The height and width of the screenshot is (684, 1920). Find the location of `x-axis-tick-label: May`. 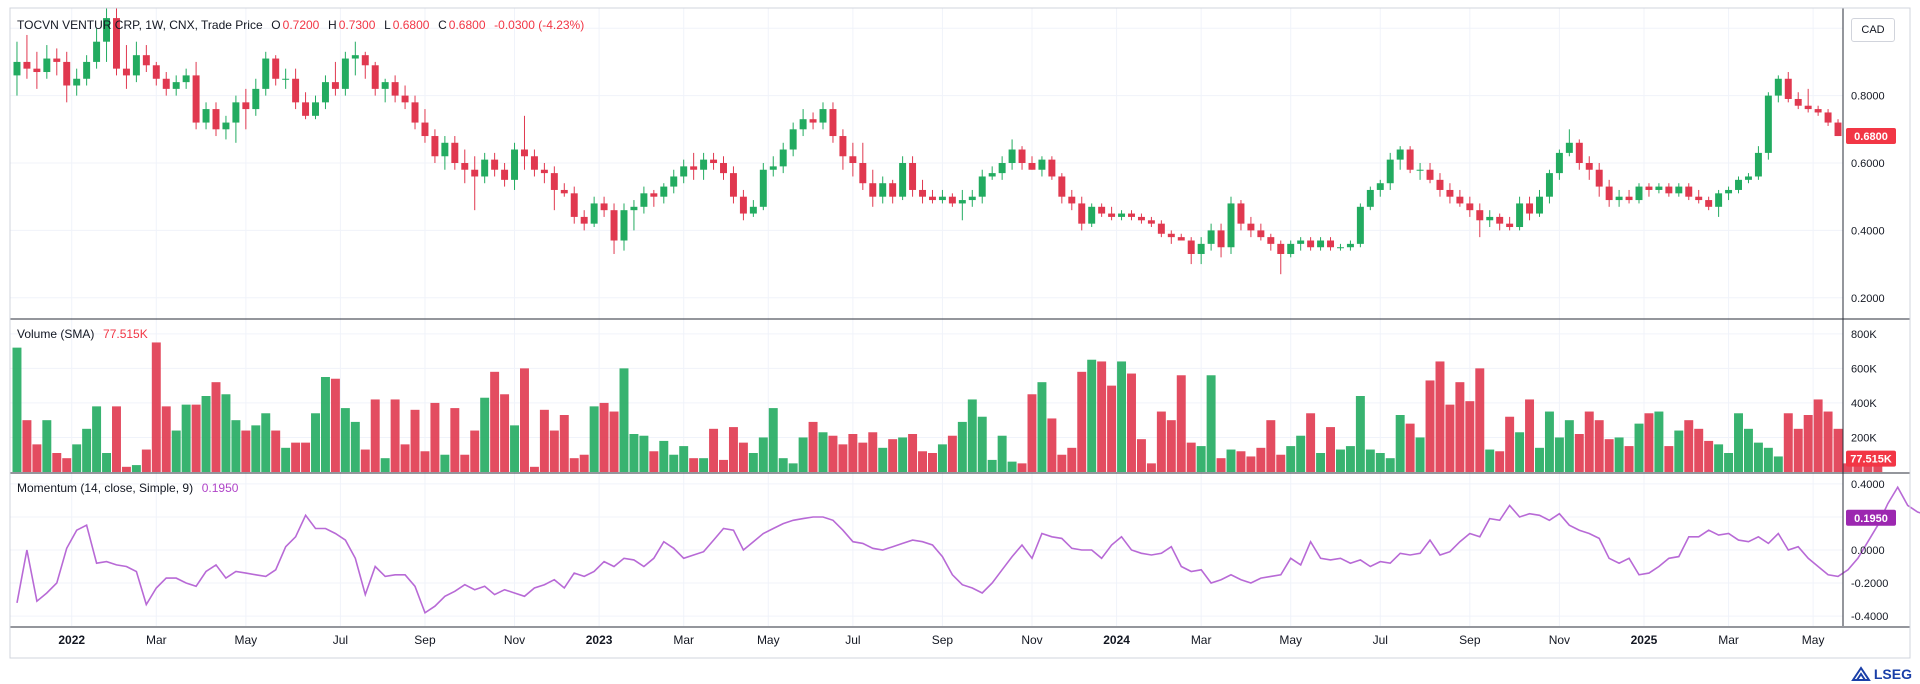

x-axis-tick-label: May is located at coordinates (1290, 640).